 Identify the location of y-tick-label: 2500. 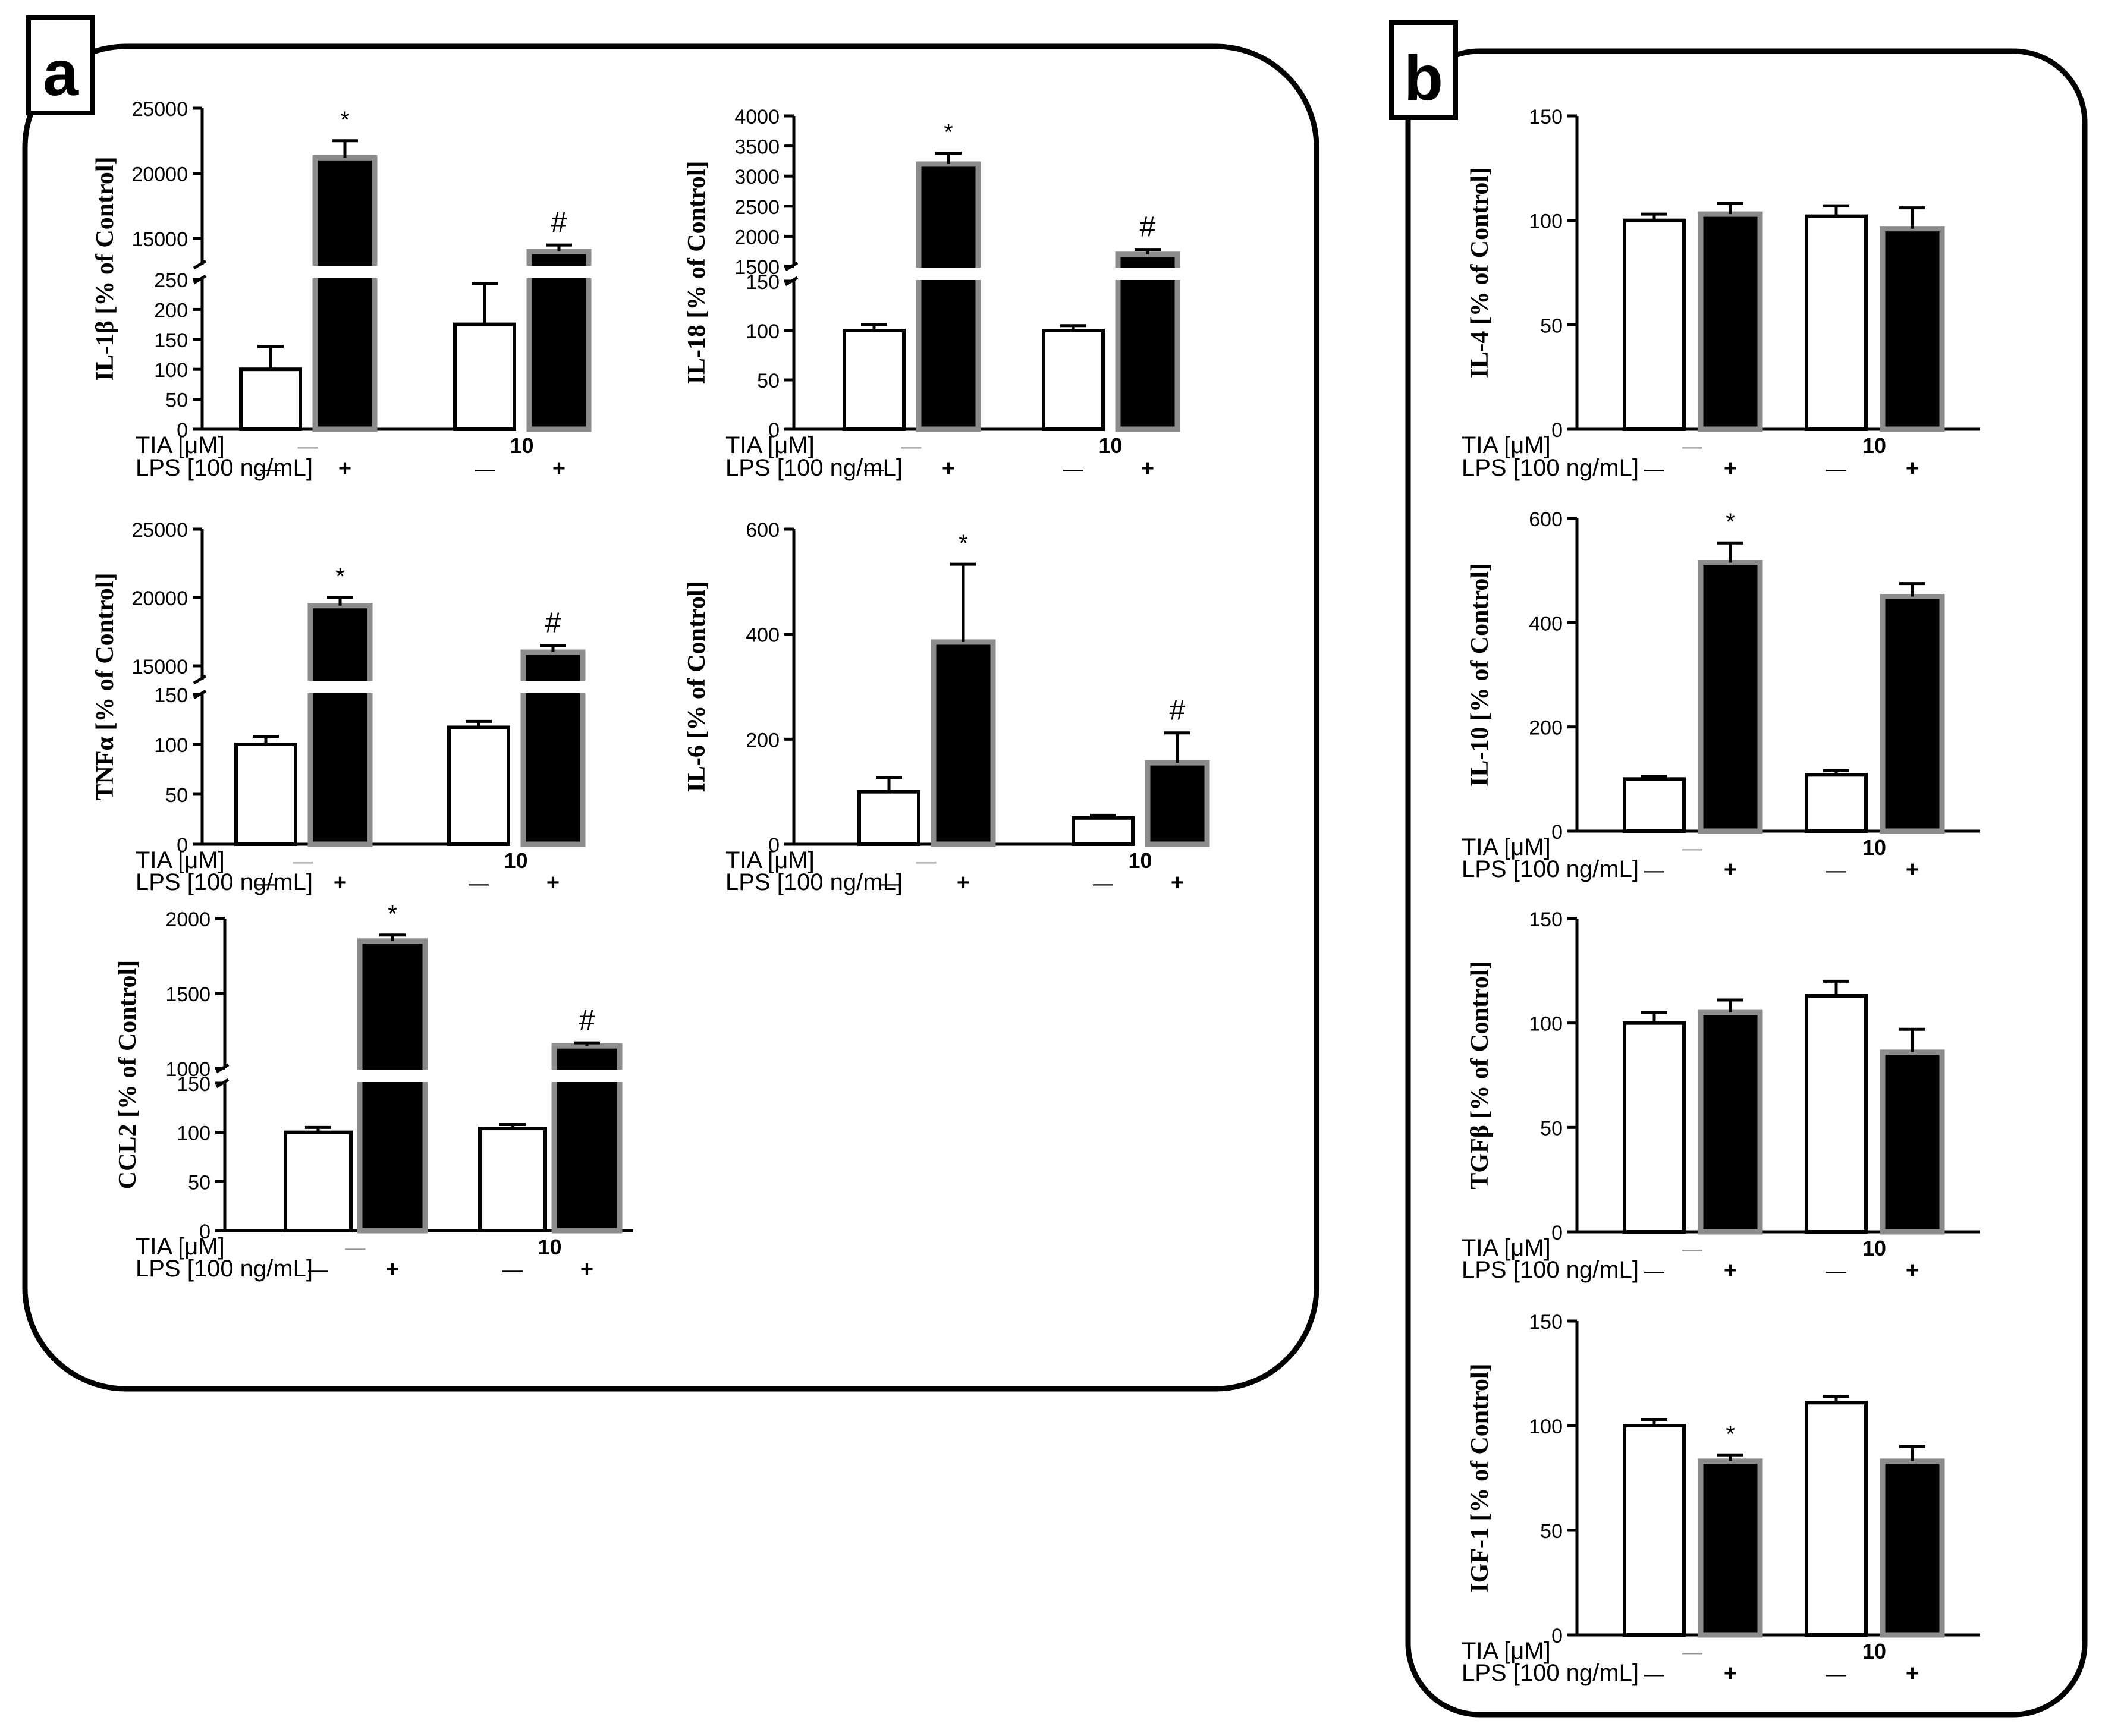
(757, 207).